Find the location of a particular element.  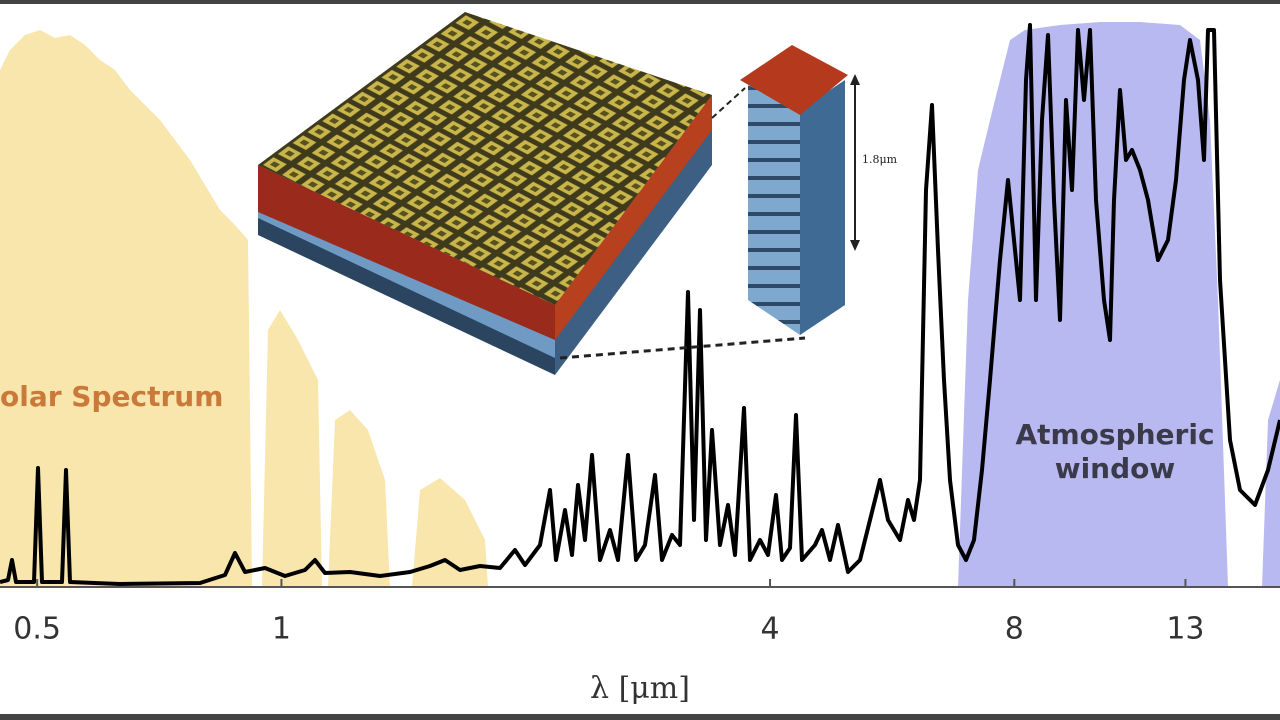

solar-label: olar Spectrum is located at coordinates (111, 396).